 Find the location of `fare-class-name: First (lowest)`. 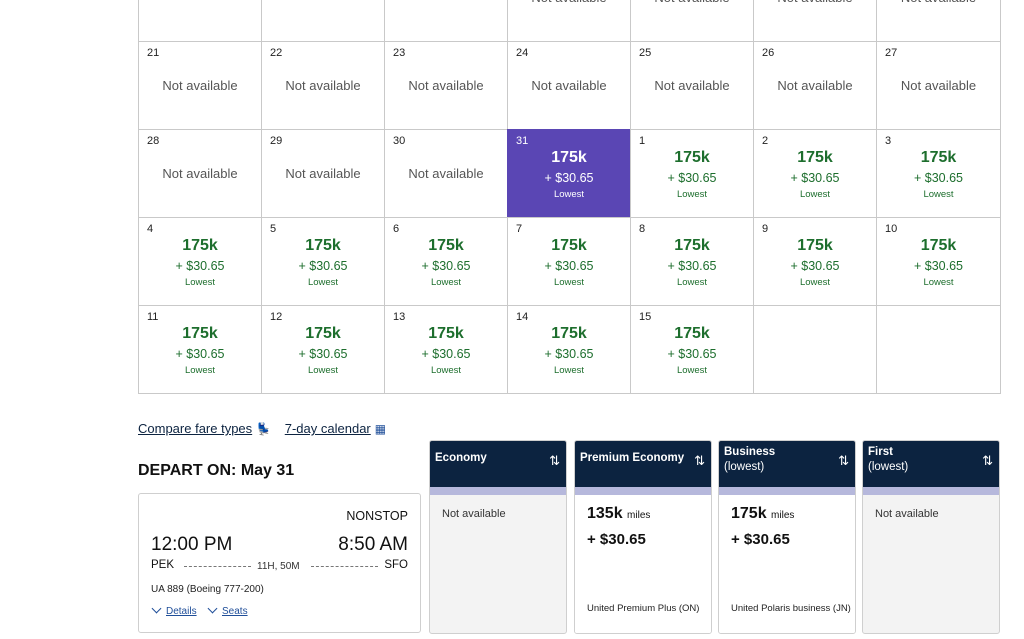

fare-class-name: First (lowest) is located at coordinates (888, 459).